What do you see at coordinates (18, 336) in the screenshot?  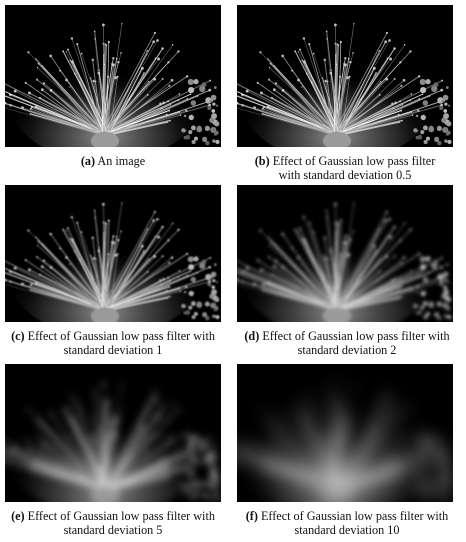 I see `caption-letter: (c)` at bounding box center [18, 336].